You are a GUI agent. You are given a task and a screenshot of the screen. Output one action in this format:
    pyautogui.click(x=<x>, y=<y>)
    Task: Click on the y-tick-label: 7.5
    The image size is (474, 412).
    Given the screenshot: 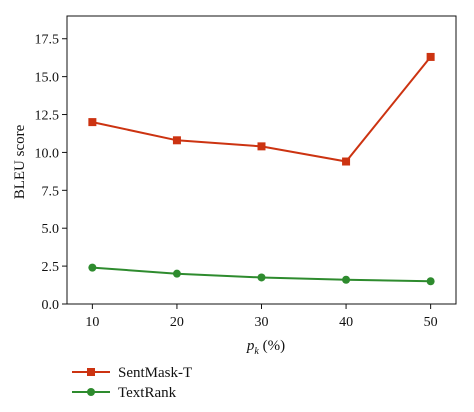 What is the action you would take?
    pyautogui.click(x=51, y=191)
    